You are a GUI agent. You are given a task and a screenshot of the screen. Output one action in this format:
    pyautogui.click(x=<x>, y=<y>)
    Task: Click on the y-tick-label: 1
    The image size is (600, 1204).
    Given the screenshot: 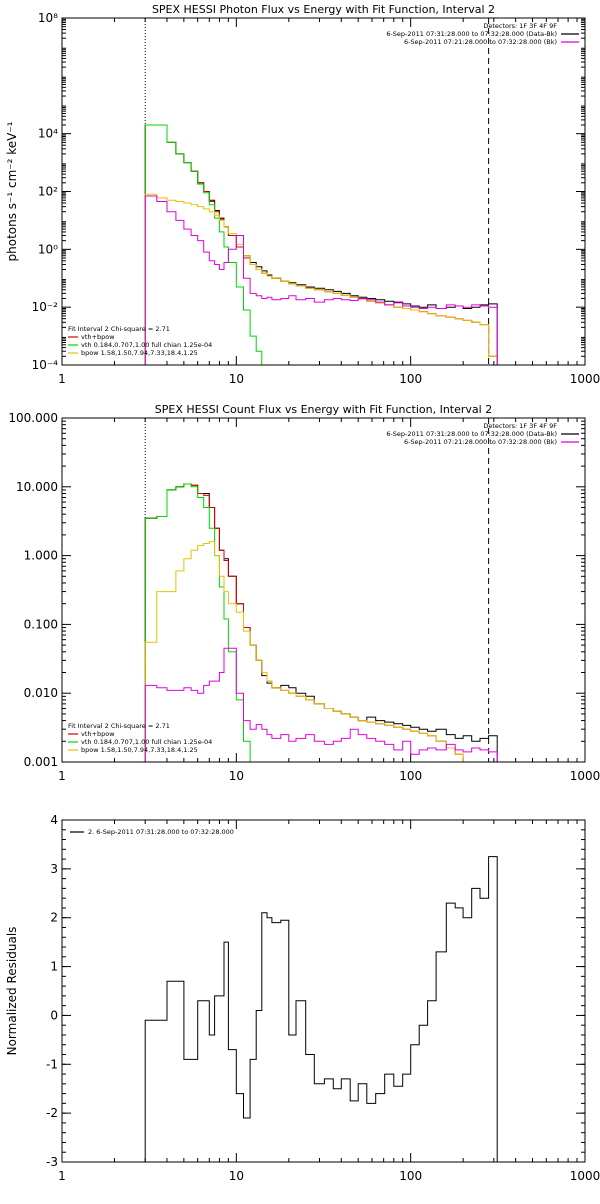 What is the action you would take?
    pyautogui.click(x=54, y=967)
    